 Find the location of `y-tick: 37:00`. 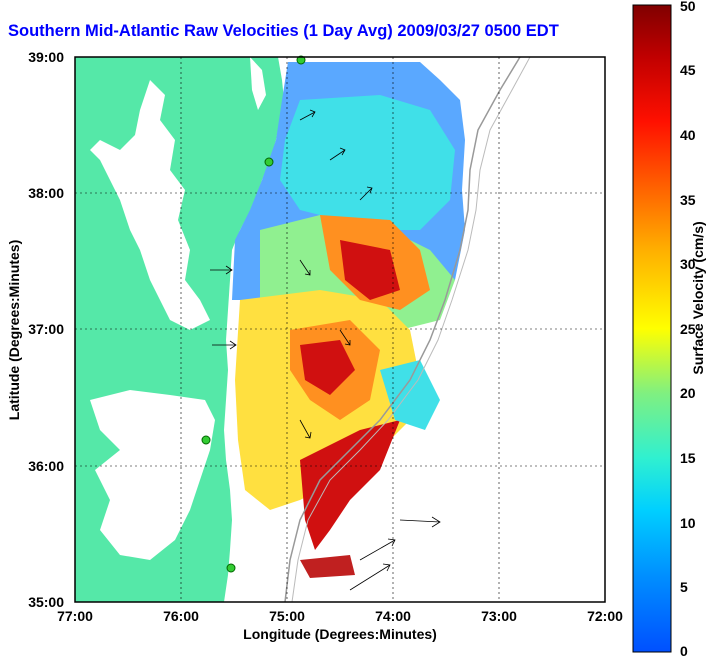

y-tick: 37:00 is located at coordinates (46, 329).